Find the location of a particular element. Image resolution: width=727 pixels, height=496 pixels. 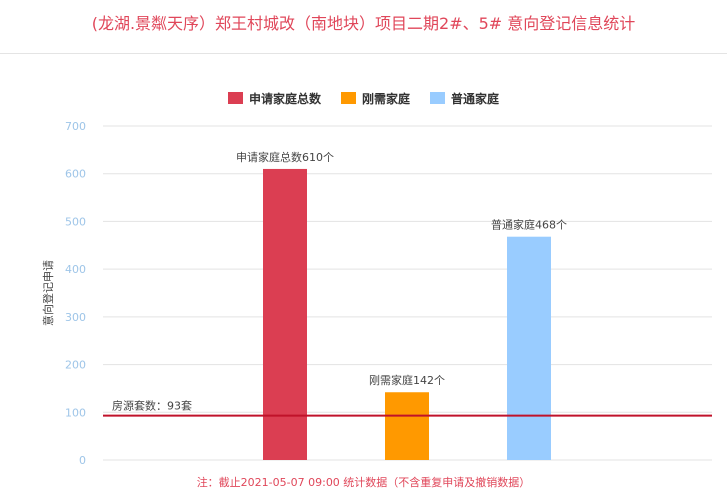

y-axis-label: 意向登记申请 is located at coordinates (48, 293).